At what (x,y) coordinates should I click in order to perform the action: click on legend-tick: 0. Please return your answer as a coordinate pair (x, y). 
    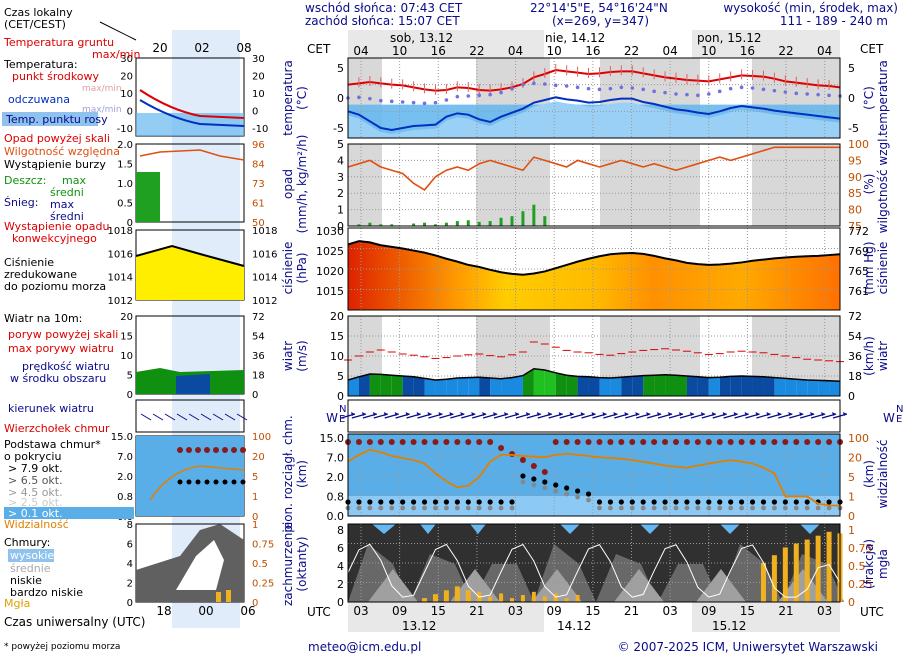
    Looking at the image, I should click on (130, 223).